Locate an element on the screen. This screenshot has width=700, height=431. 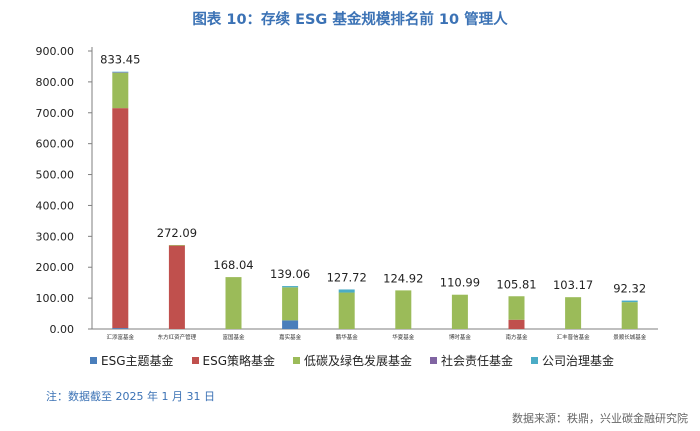
legend-item: ESG策略基金 is located at coordinates (233, 360).